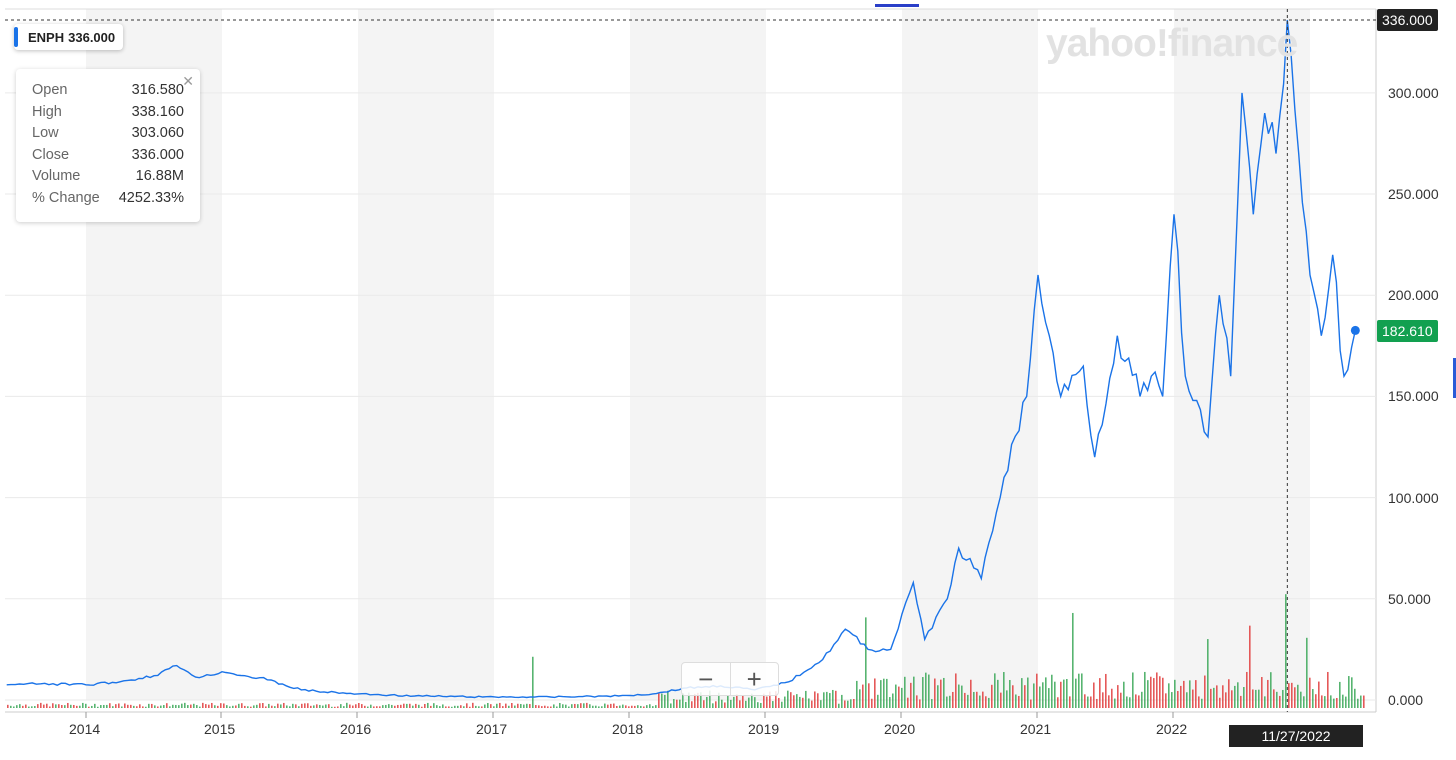 The image size is (1456, 760). I want to click on ohlc-label: Low, so click(45, 133).